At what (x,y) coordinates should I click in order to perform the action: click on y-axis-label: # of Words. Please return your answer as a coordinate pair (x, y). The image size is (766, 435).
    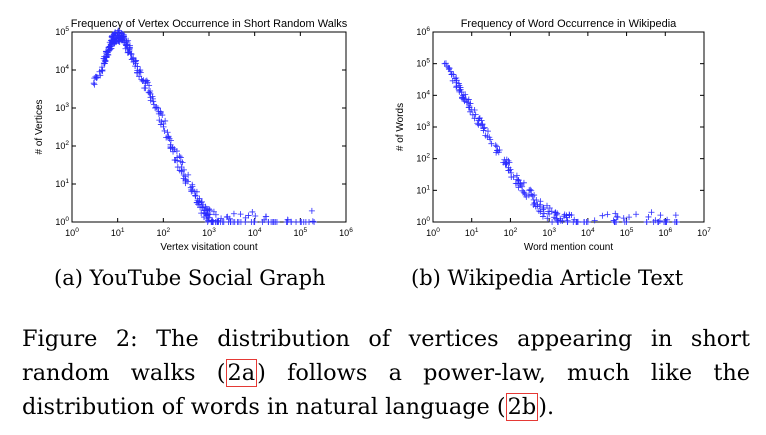
    Looking at the image, I should click on (400, 127).